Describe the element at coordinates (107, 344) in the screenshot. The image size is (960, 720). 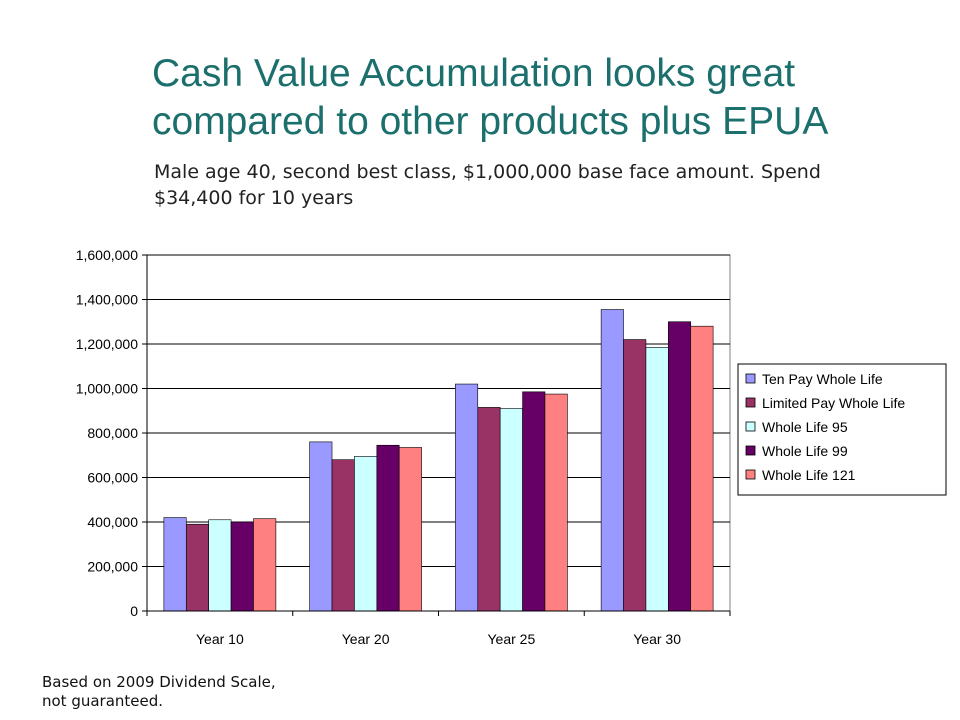
I see `y-tick-label: 1,200,000` at that location.